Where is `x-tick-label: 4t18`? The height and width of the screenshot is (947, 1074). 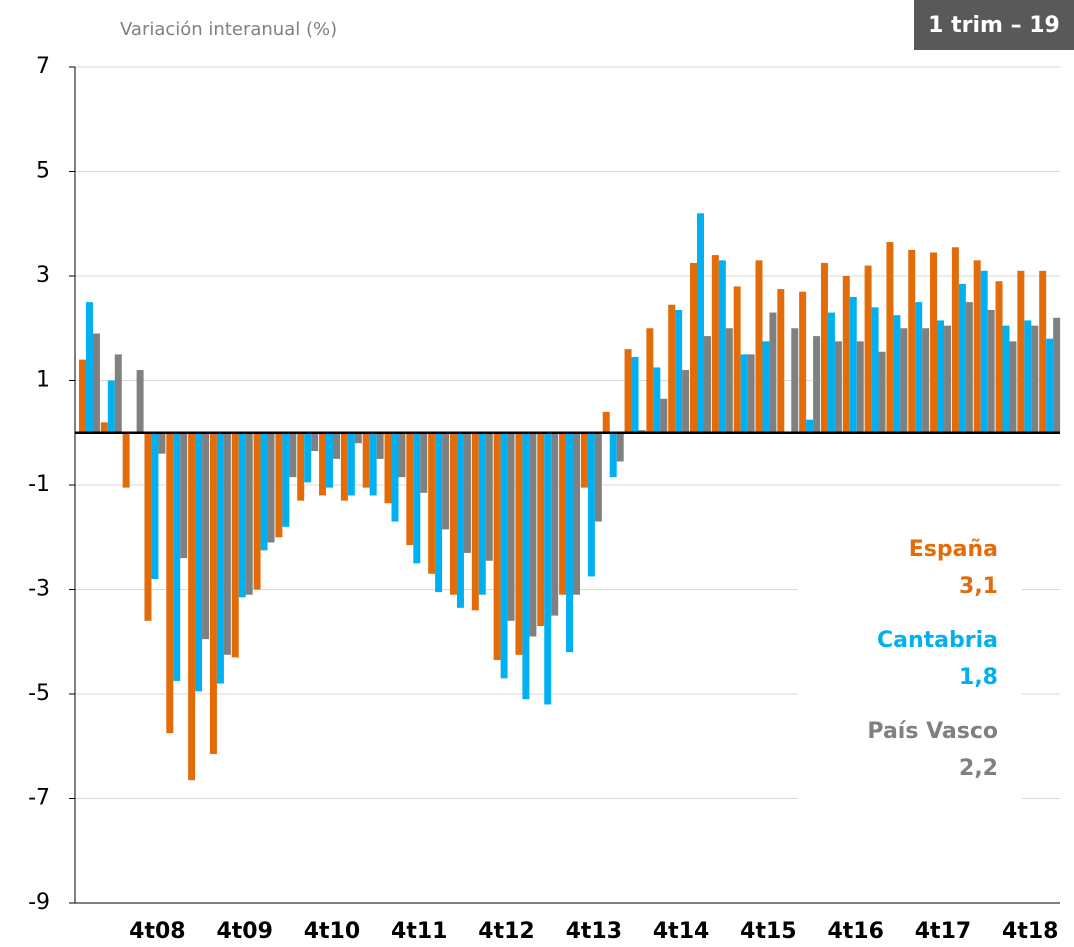 x-tick-label: 4t18 is located at coordinates (1030, 931).